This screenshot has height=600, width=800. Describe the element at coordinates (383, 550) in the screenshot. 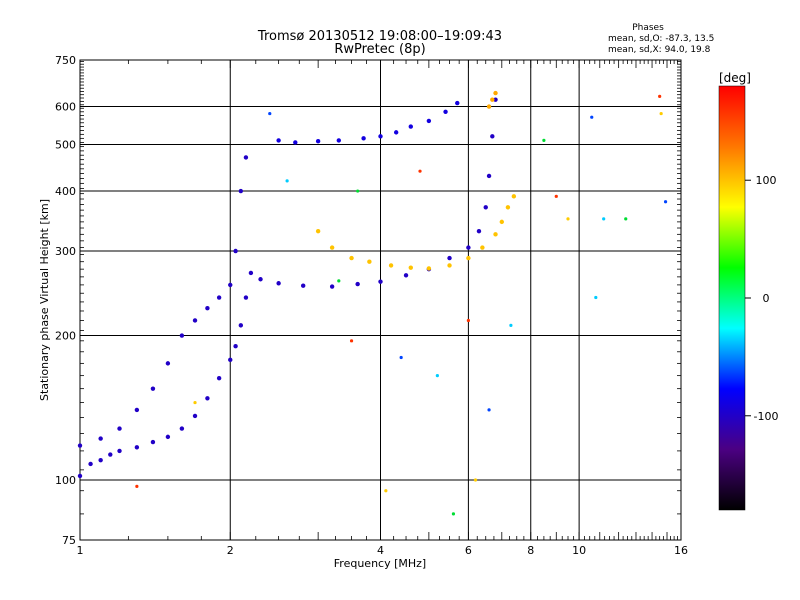

I see `x-tick-labels: 1 2 4 6 8 10 16` at that location.